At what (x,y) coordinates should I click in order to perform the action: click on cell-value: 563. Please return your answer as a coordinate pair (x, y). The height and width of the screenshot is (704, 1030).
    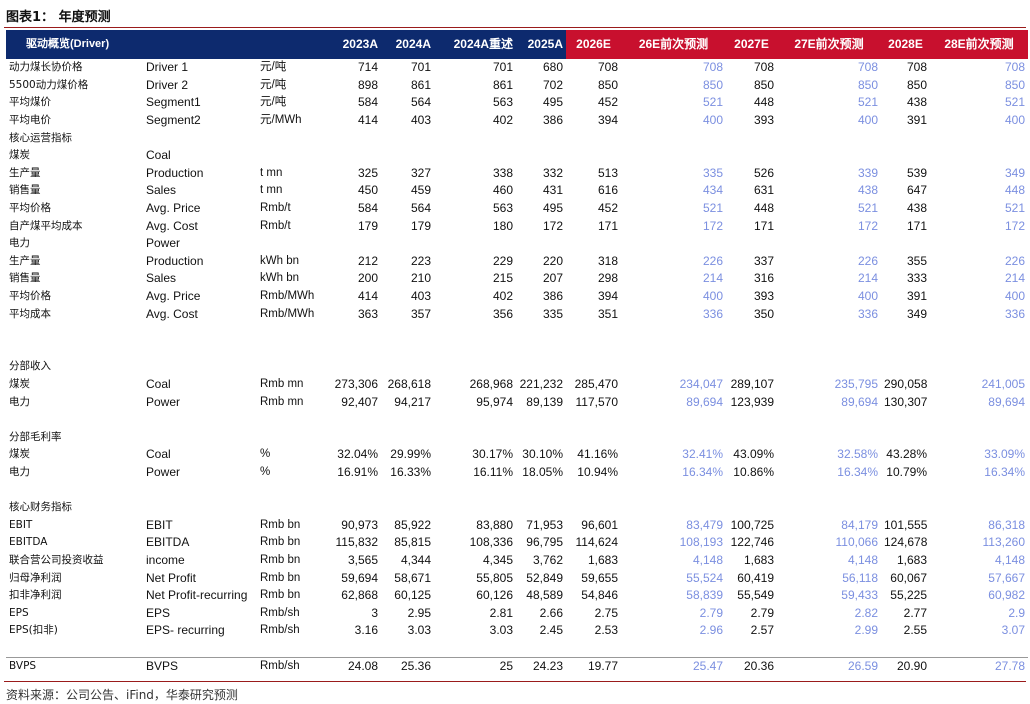
    Looking at the image, I should click on (502, 208).